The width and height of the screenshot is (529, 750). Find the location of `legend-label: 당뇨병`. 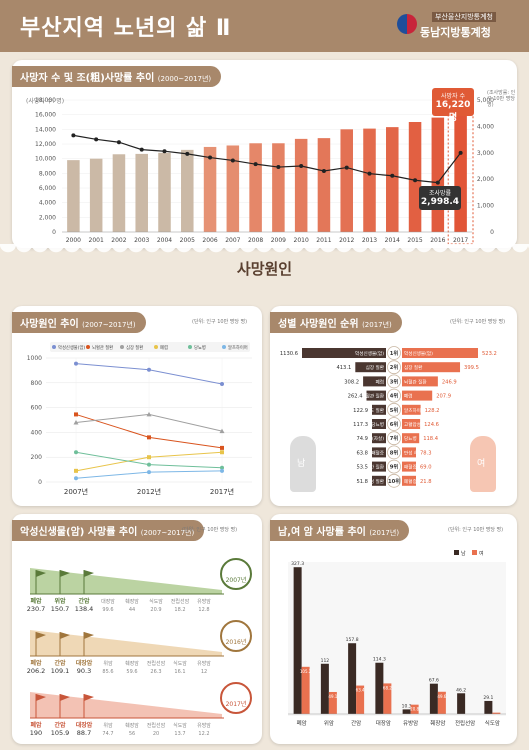

legend-label: 당뇨병 is located at coordinates (200, 347).